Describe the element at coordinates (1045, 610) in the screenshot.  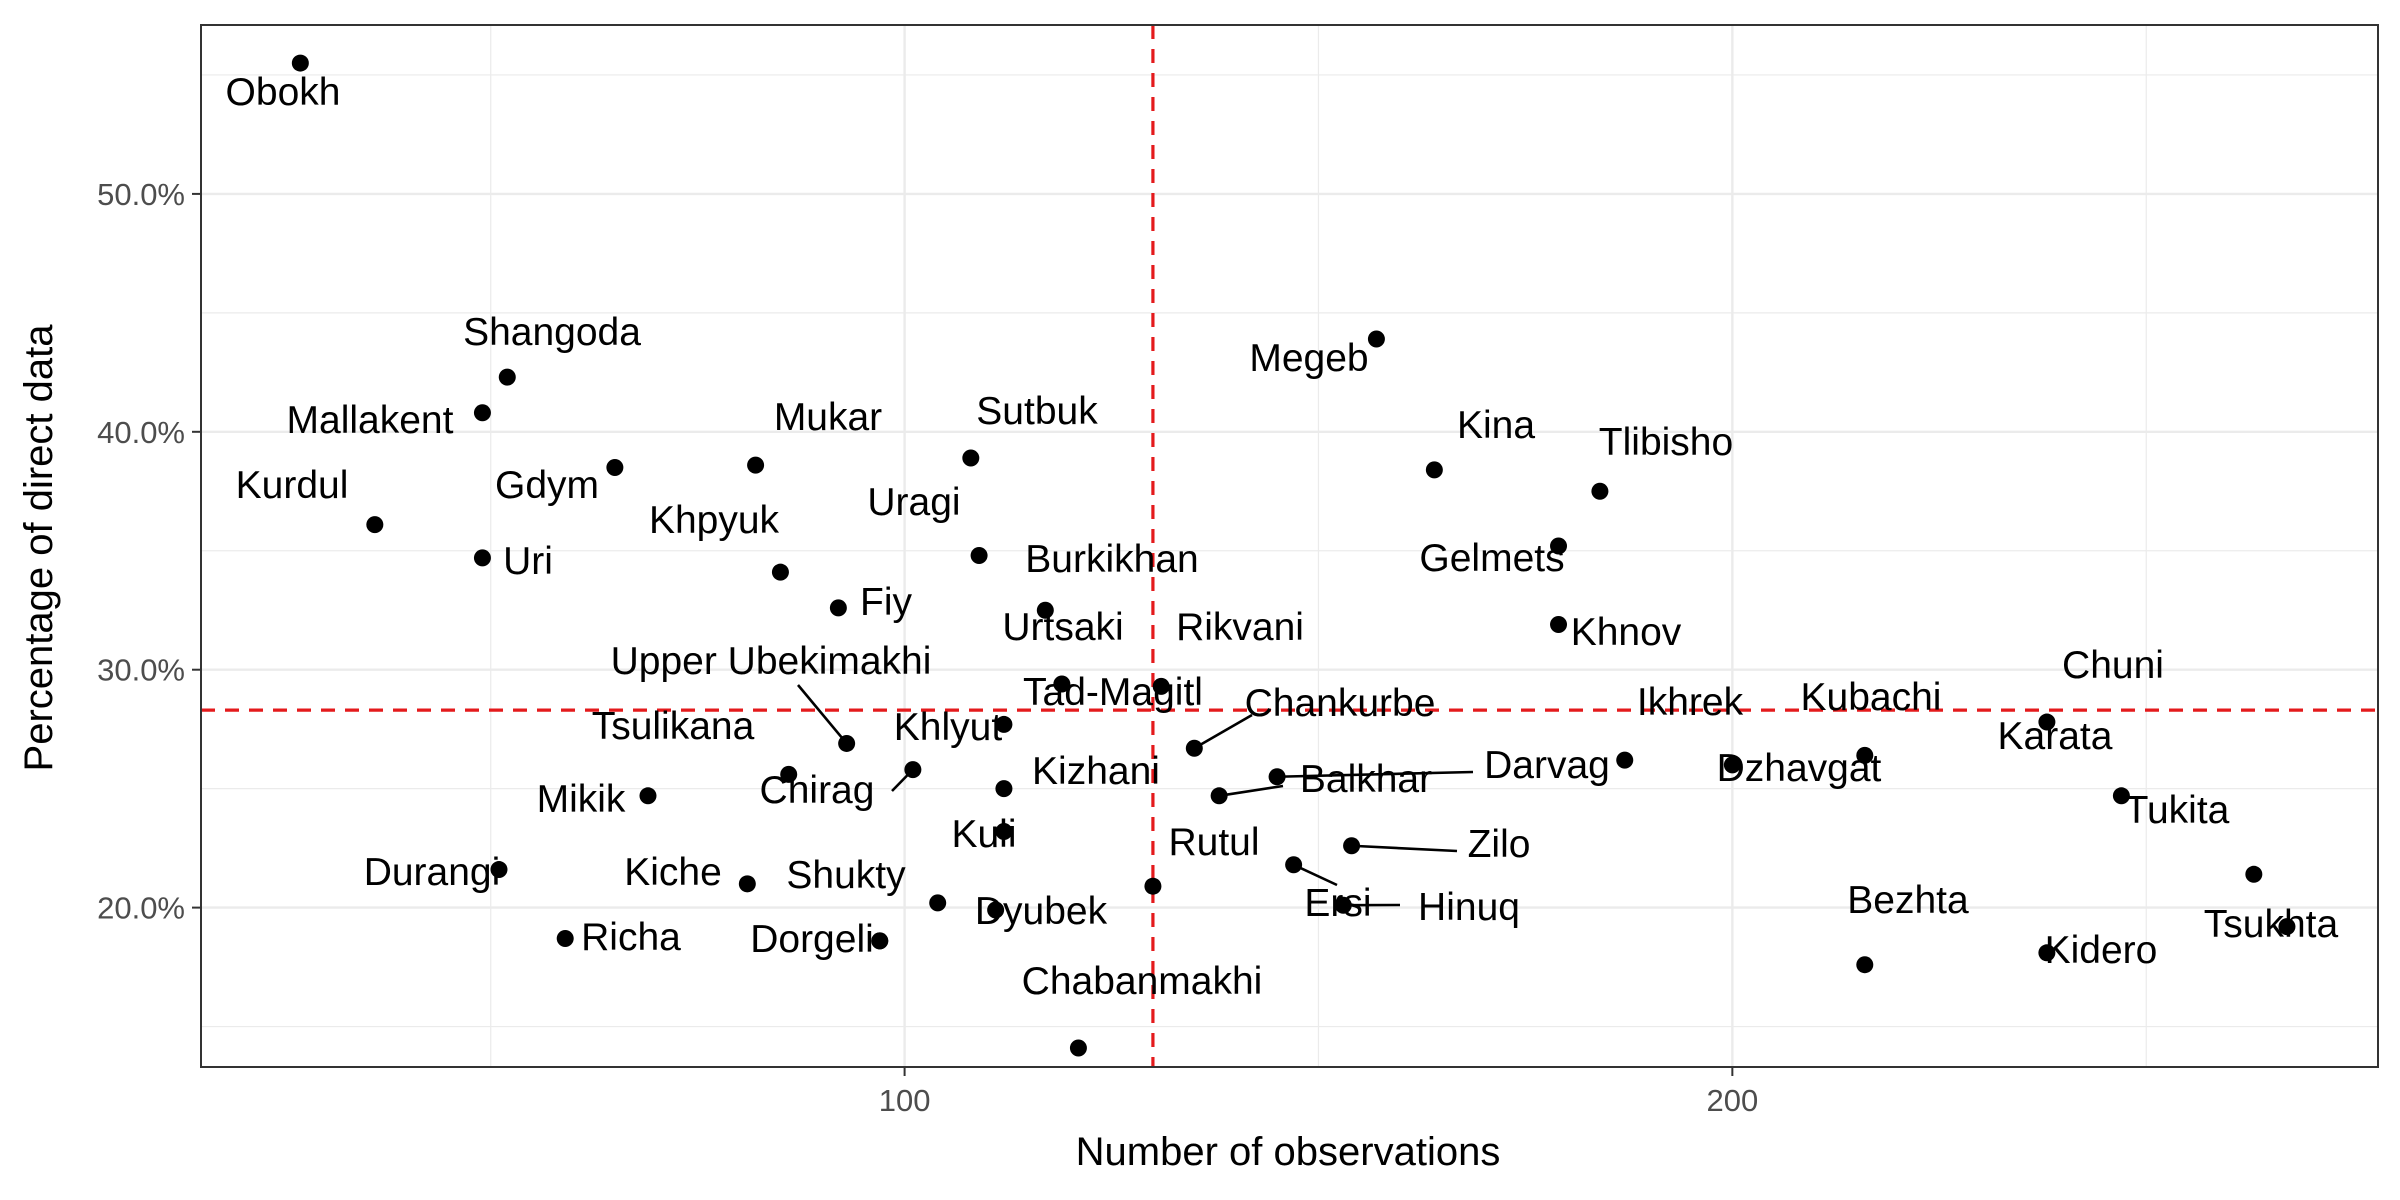
I see `point-burkikhan` at that location.